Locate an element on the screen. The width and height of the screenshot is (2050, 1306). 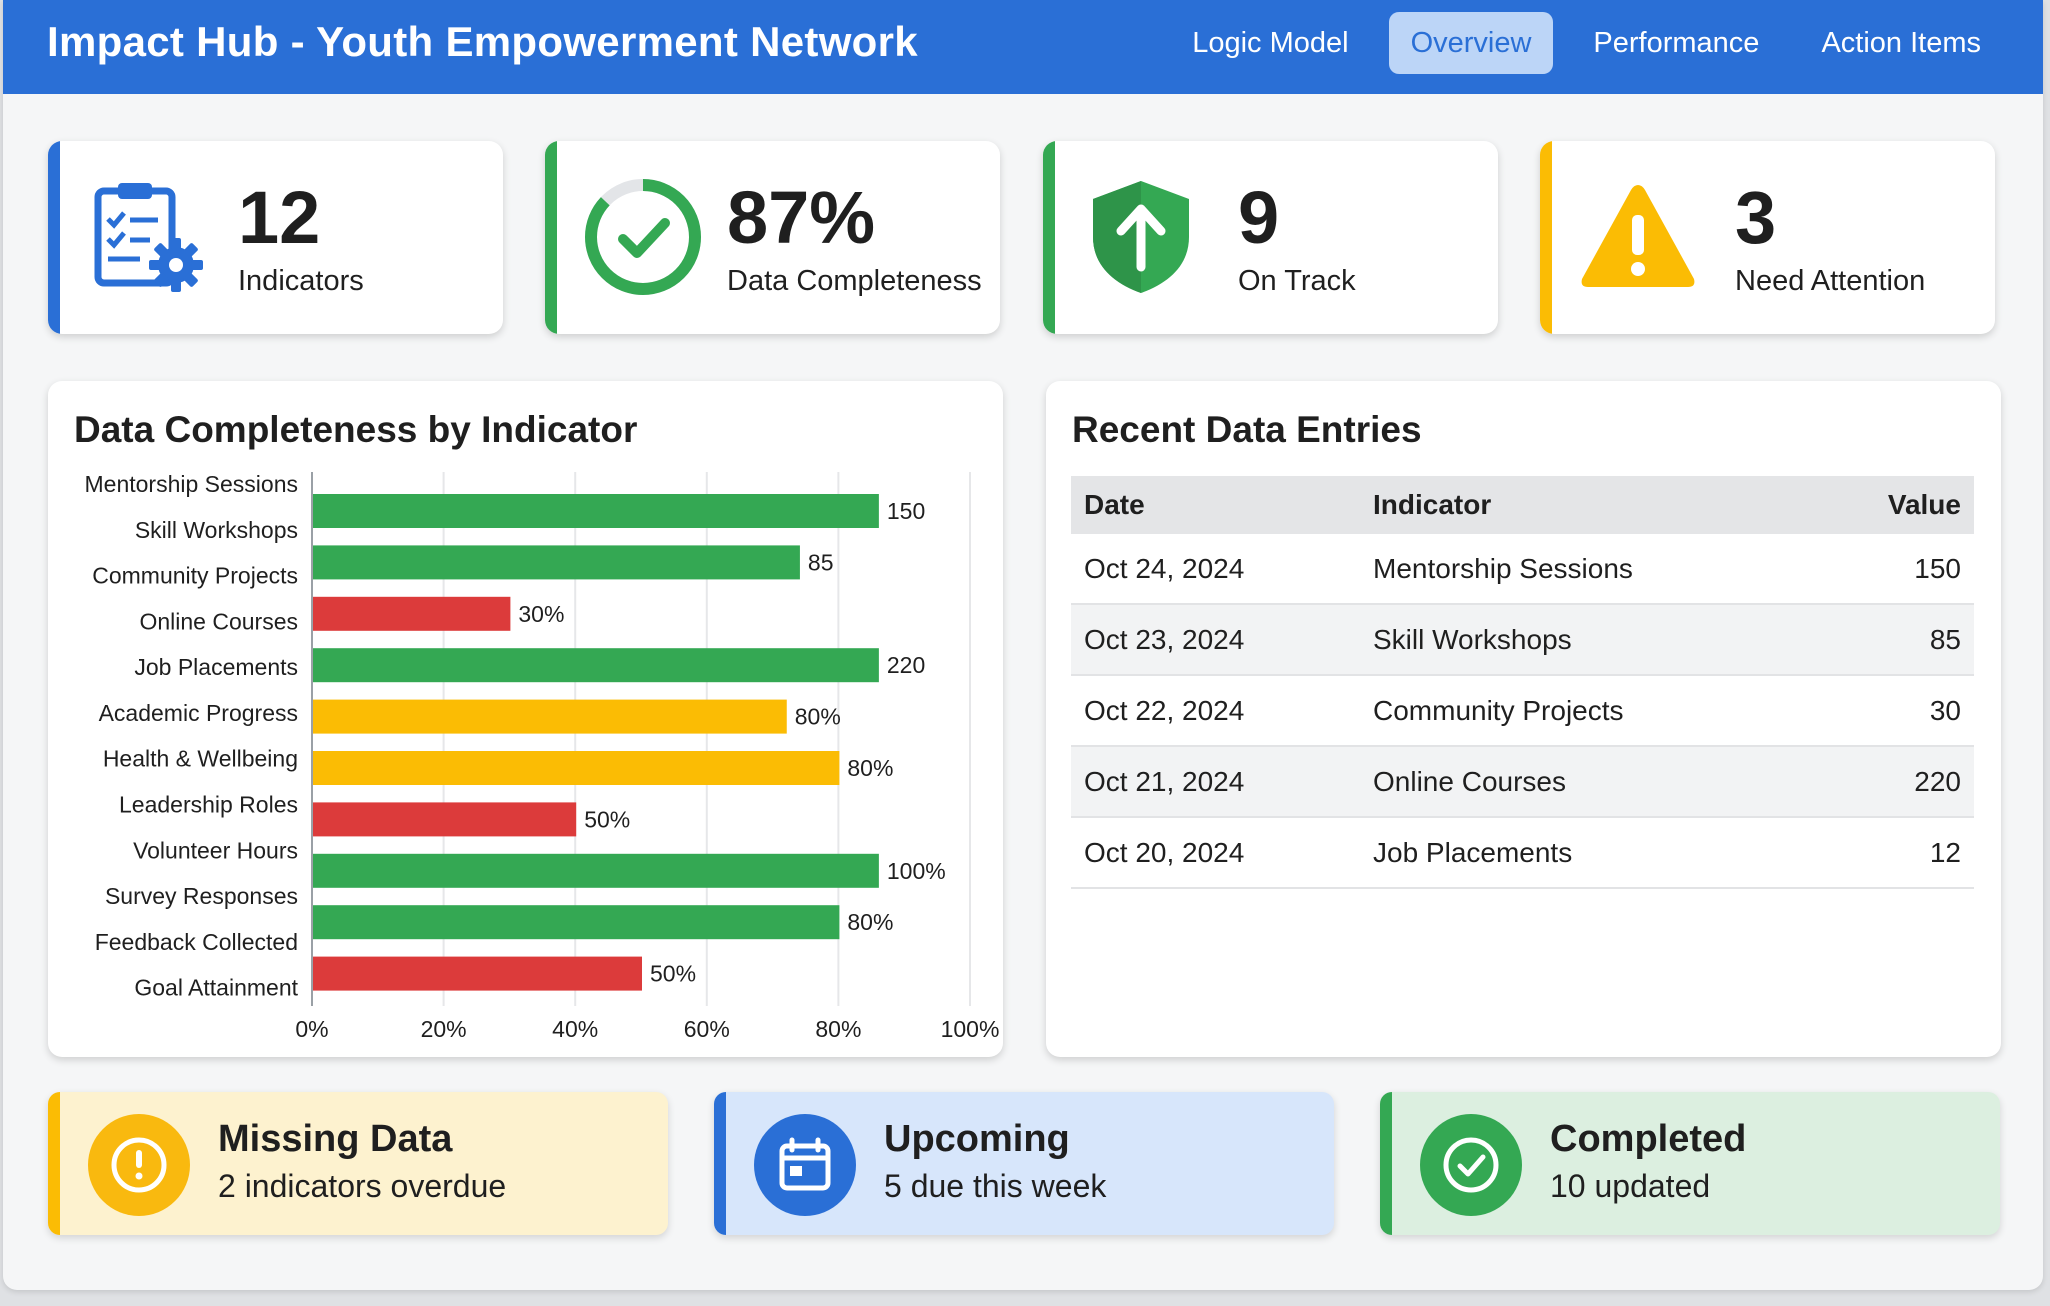
completed-card: Completed 10 updated is located at coordinates (1690, 1163).